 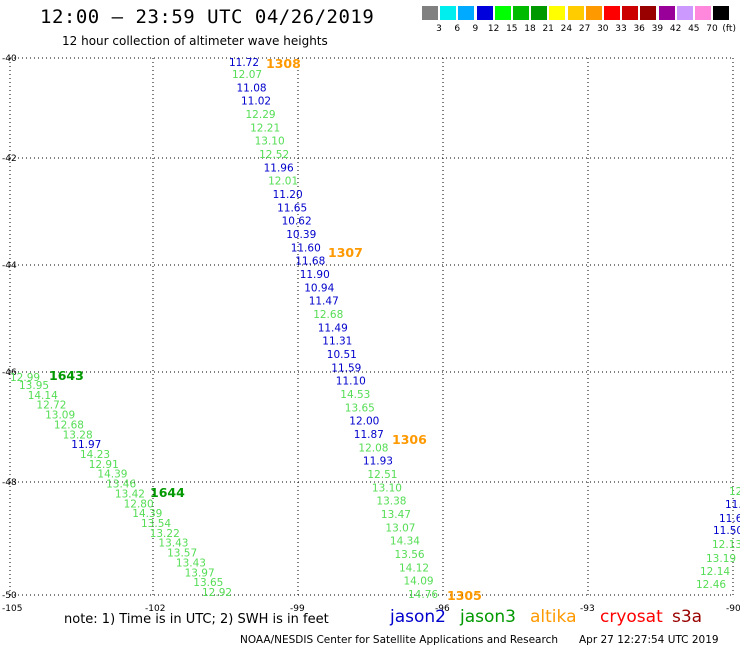 What do you see at coordinates (9, 483) in the screenshot?
I see `latitude-label: -48` at bounding box center [9, 483].